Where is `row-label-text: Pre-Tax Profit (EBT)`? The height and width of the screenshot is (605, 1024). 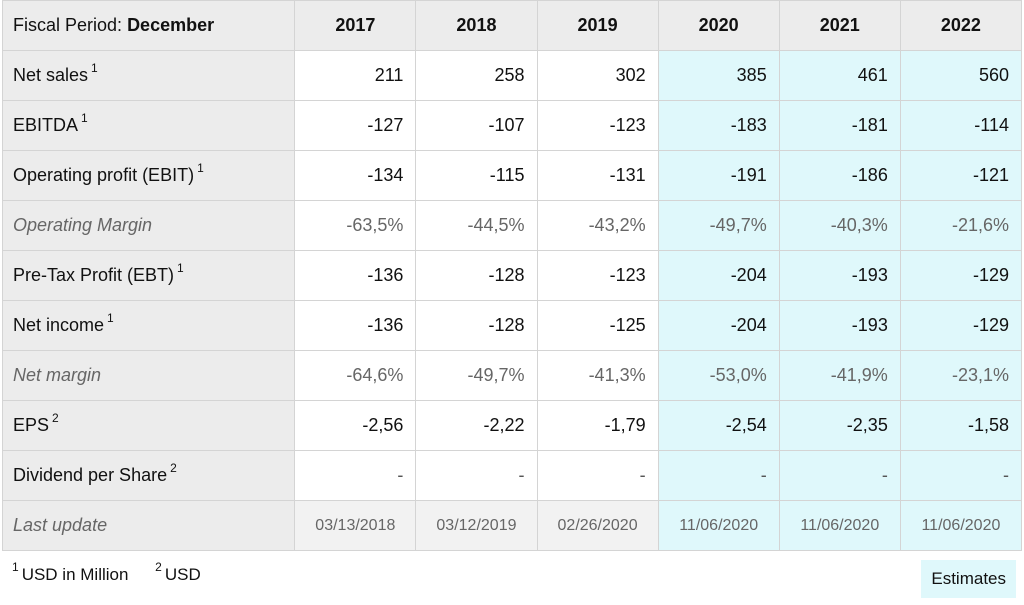 row-label-text: Pre-Tax Profit (EBT) is located at coordinates (94, 275).